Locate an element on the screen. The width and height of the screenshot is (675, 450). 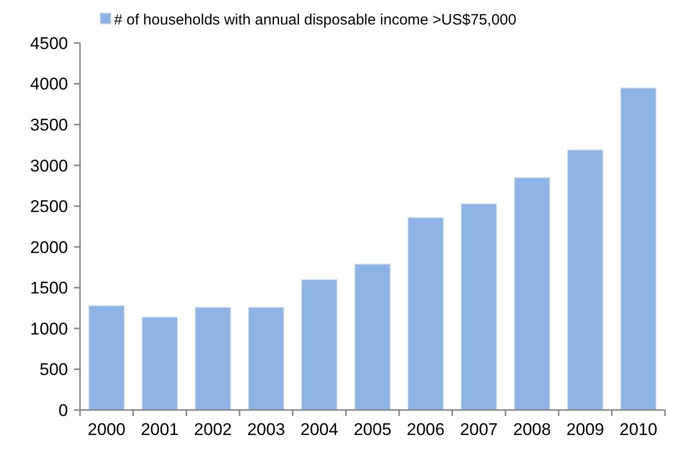
x-tick-label: 2006 is located at coordinates (425, 429).